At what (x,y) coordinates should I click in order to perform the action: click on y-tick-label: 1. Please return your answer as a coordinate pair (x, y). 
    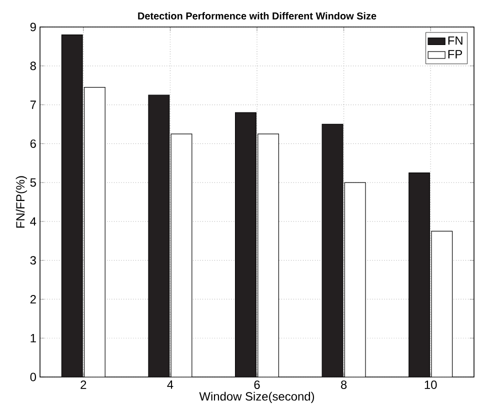
    Looking at the image, I should click on (33, 338).